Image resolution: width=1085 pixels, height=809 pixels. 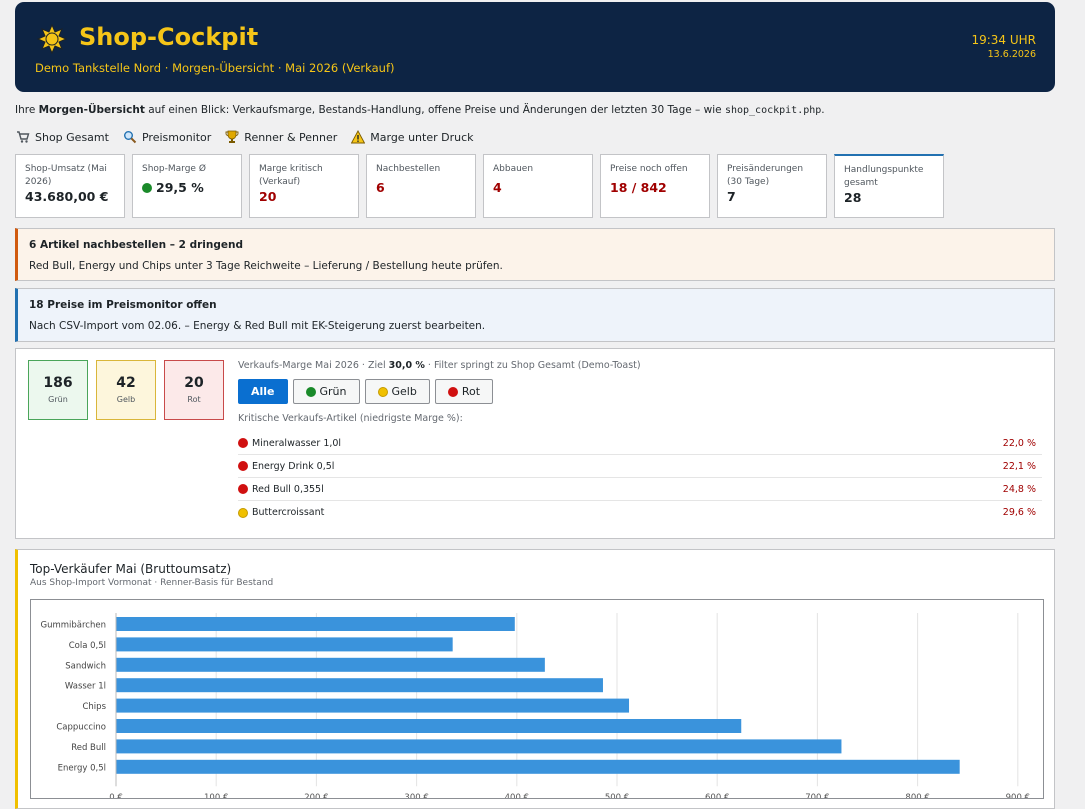 I want to click on card-handlungspunkte: Handlungspunkte gesamt 28, so click(x=889, y=186).